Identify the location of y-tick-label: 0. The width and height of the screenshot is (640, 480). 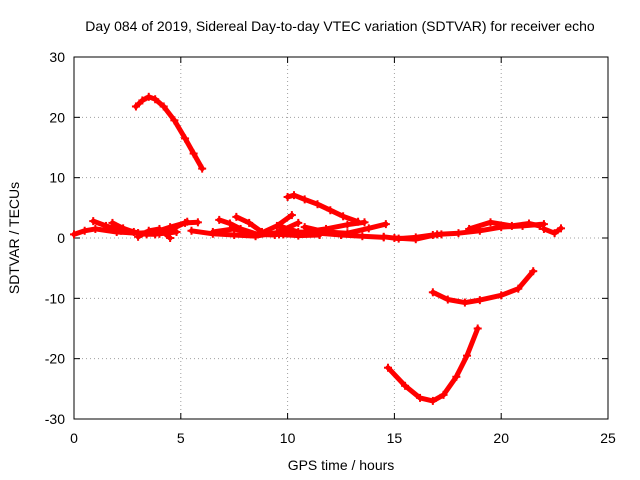
(61, 238).